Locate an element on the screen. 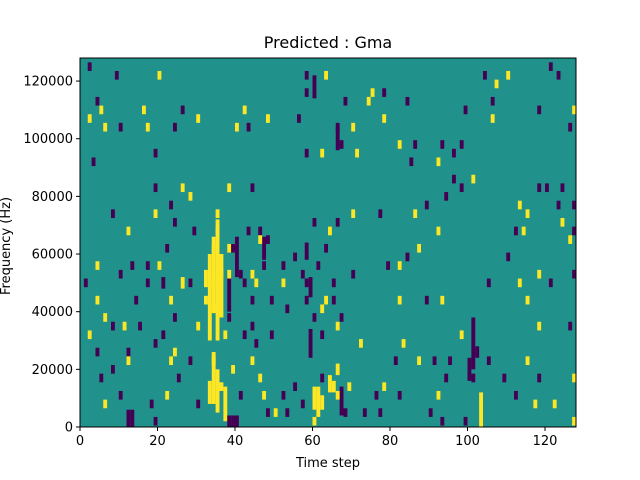  y-axis-label: Frequency (Hz) is located at coordinates (7, 246).